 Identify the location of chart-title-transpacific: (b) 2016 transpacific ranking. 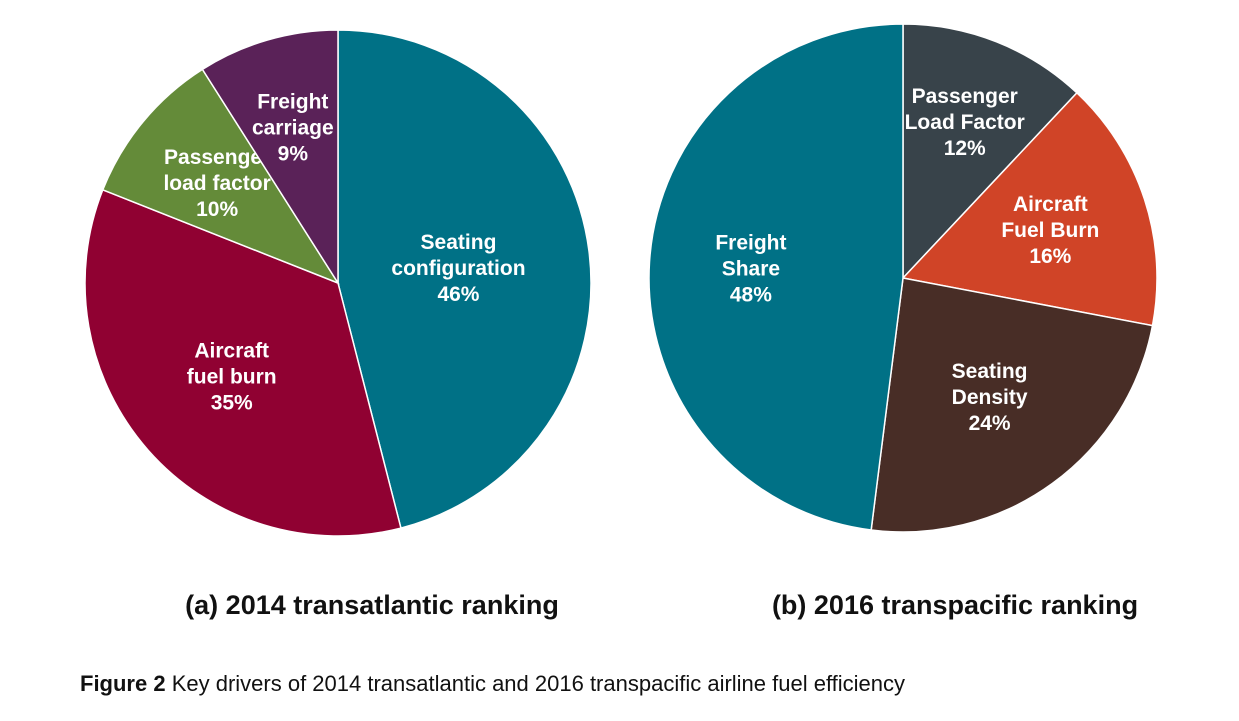
(955, 605).